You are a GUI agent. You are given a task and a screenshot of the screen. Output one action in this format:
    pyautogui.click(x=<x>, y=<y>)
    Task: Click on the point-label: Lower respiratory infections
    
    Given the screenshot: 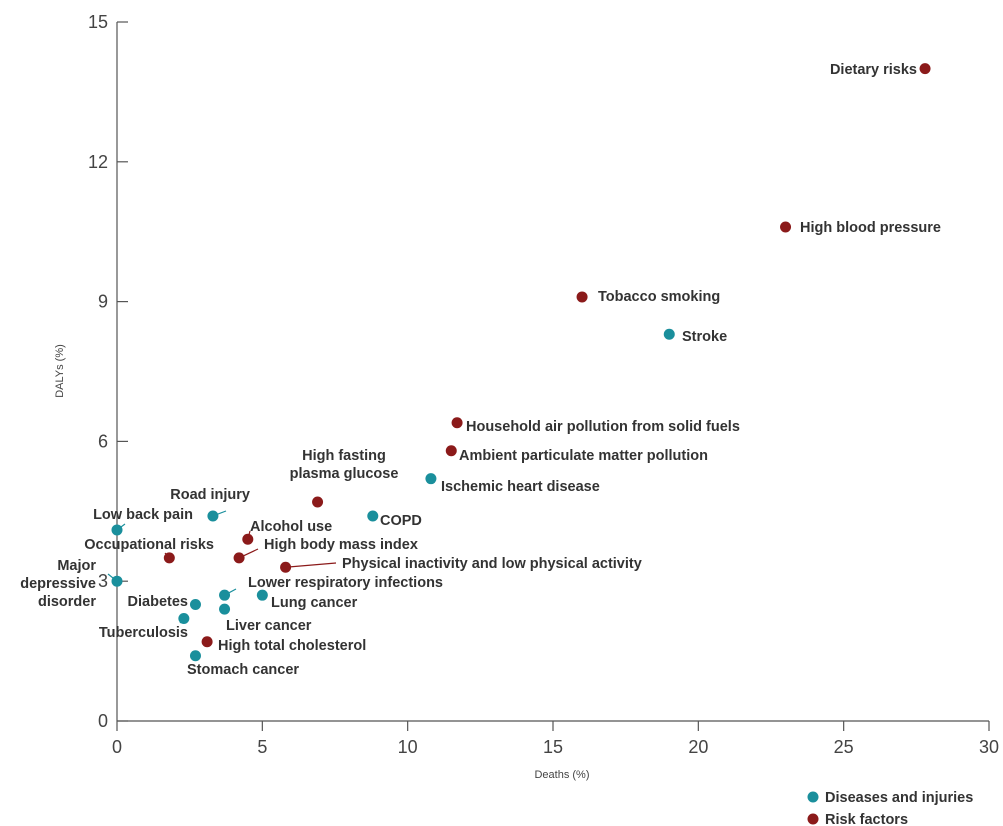 What is the action you would take?
    pyautogui.click(x=345, y=583)
    